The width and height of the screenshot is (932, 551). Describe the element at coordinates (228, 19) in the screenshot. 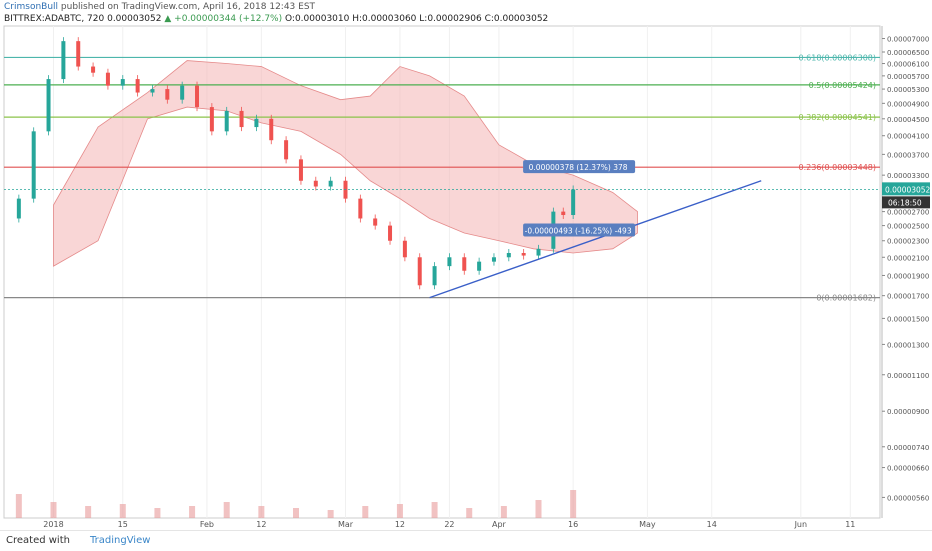

I see `change-value: +0.00000344 (+12.7%)` at that location.